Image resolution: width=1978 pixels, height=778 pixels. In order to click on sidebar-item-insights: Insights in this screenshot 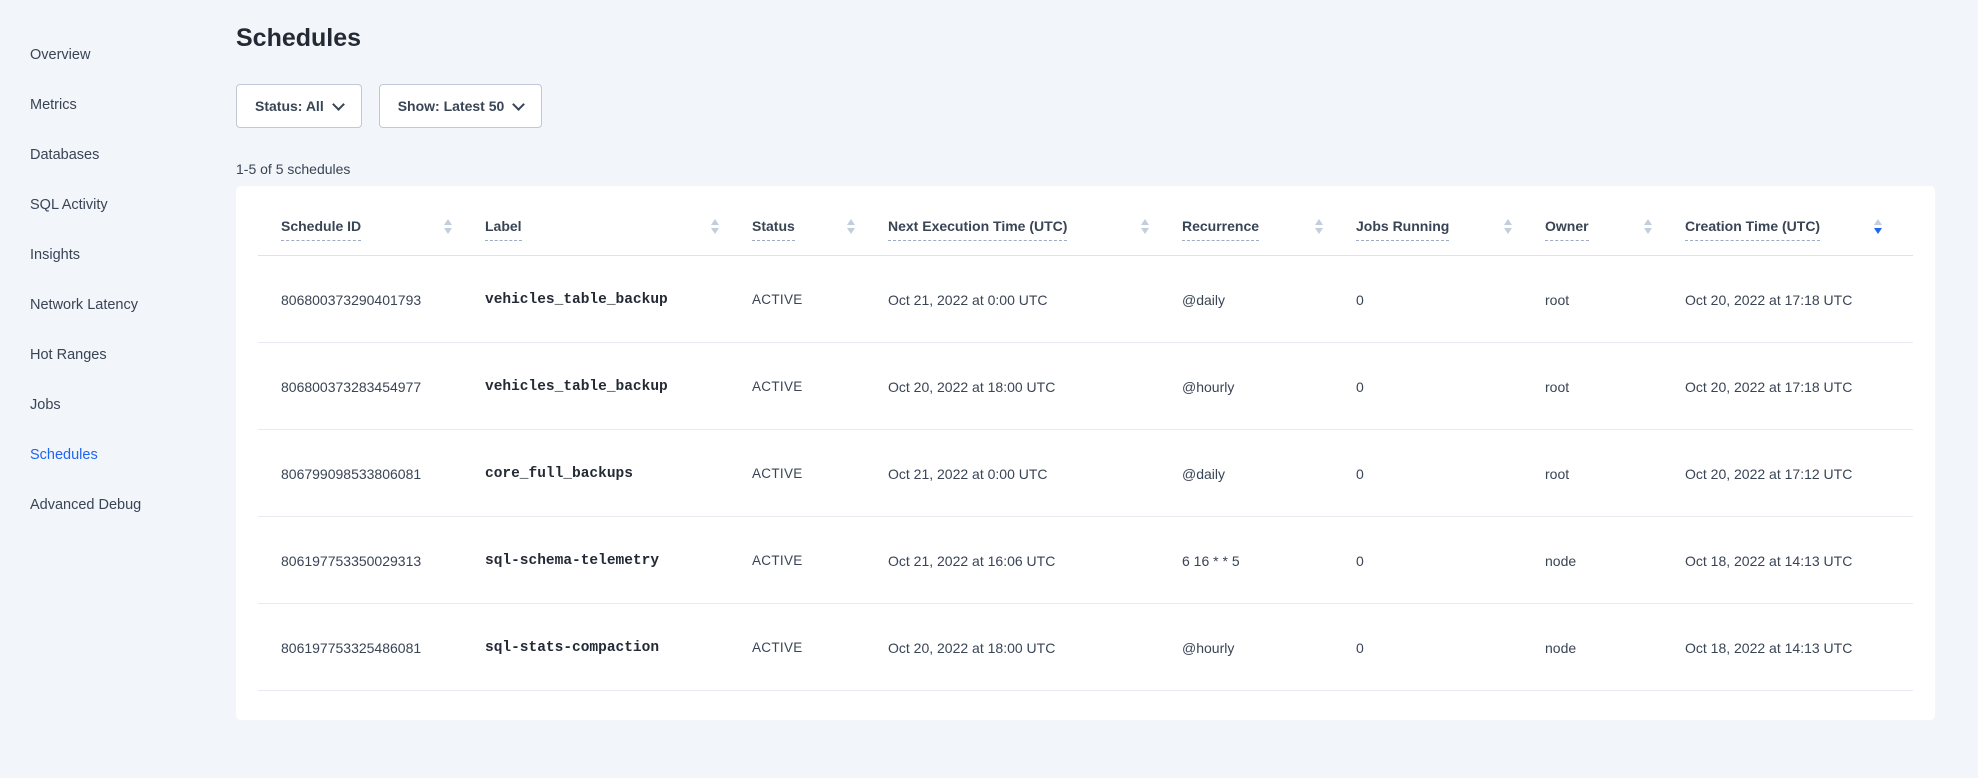, I will do `click(133, 255)`.